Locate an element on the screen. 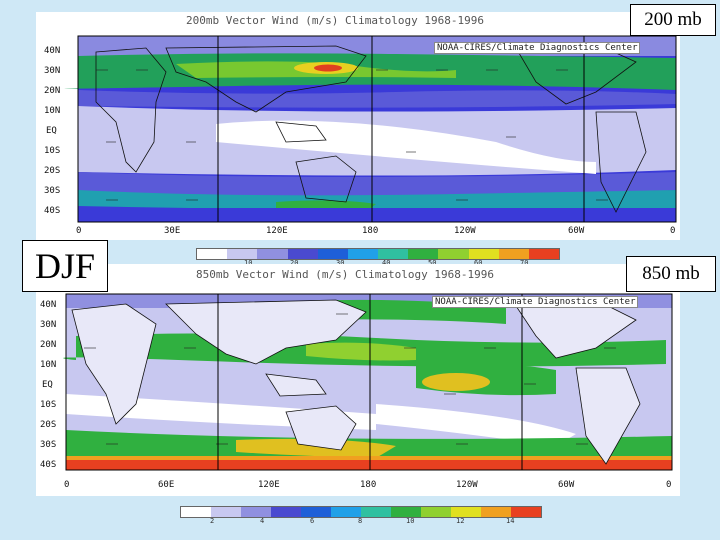 The image size is (720, 540). colorbar-tick: 4 is located at coordinates (262, 521).